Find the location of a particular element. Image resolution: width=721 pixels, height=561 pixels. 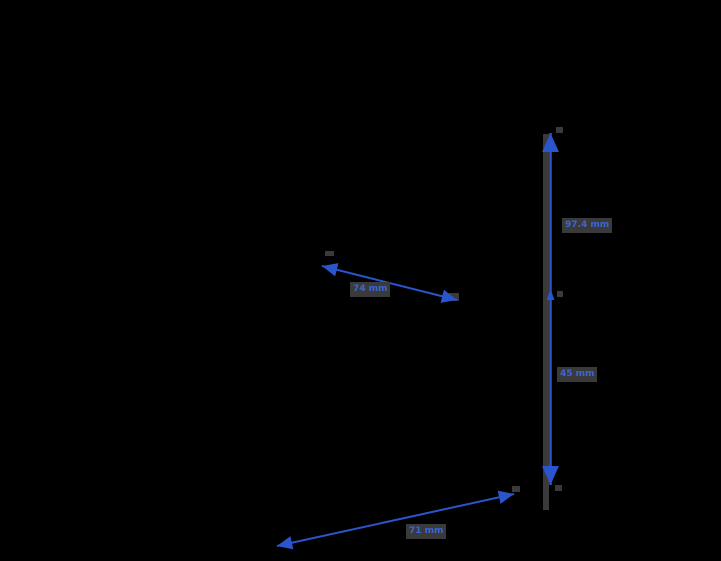

dimension-label-height-lower: 45 mm is located at coordinates (577, 374).